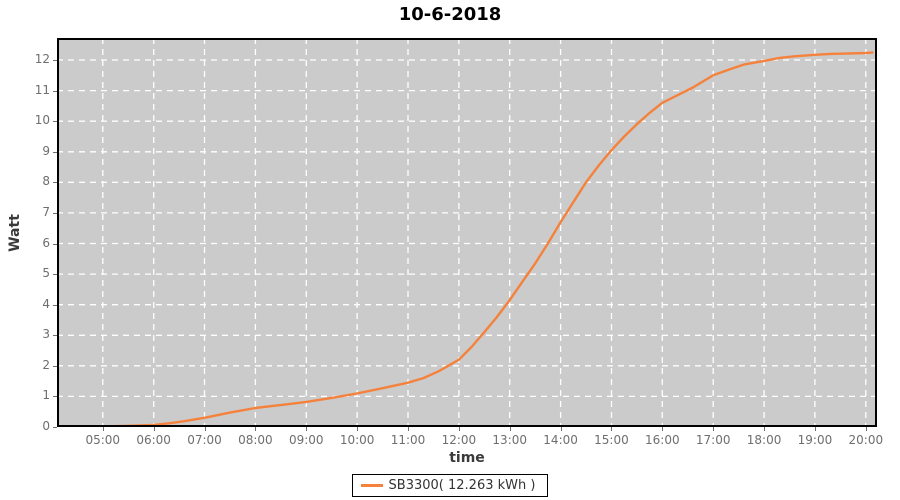 The height and width of the screenshot is (500, 900). Describe the element at coordinates (357, 440) in the screenshot. I see `x-tick-label: 10:00` at that location.